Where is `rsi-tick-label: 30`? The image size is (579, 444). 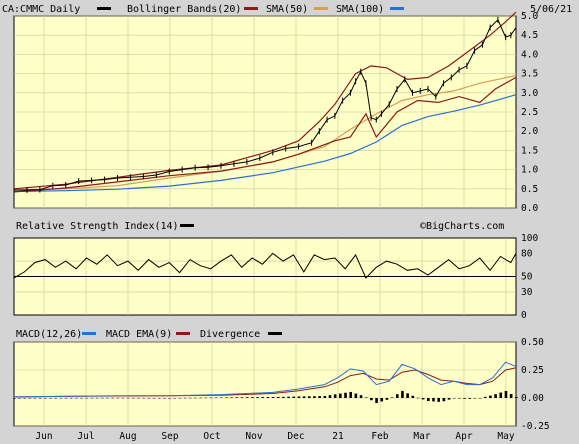 rsi-tick-label: 30 is located at coordinates (527, 292).